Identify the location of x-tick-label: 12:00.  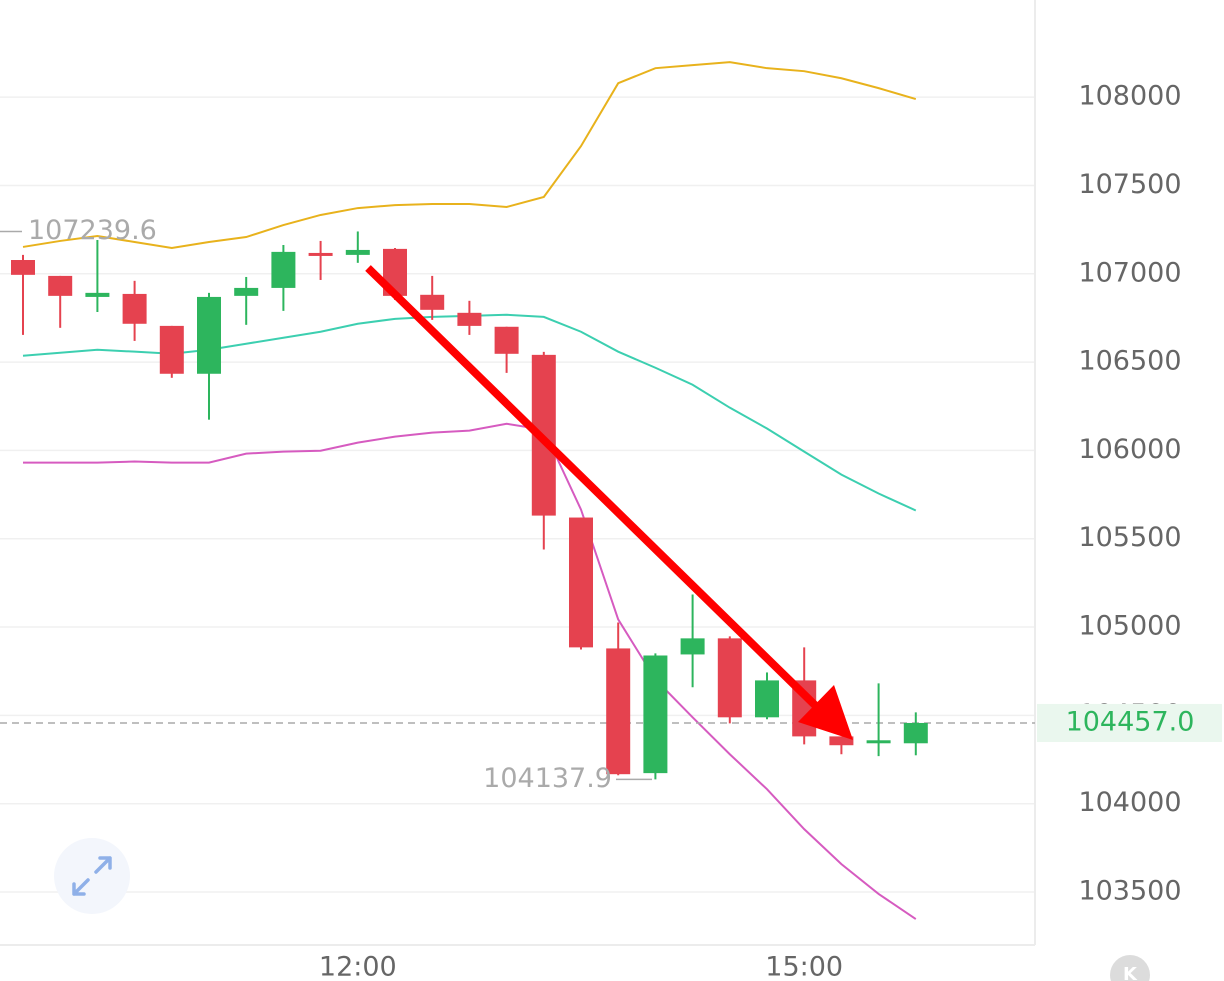
(358, 966).